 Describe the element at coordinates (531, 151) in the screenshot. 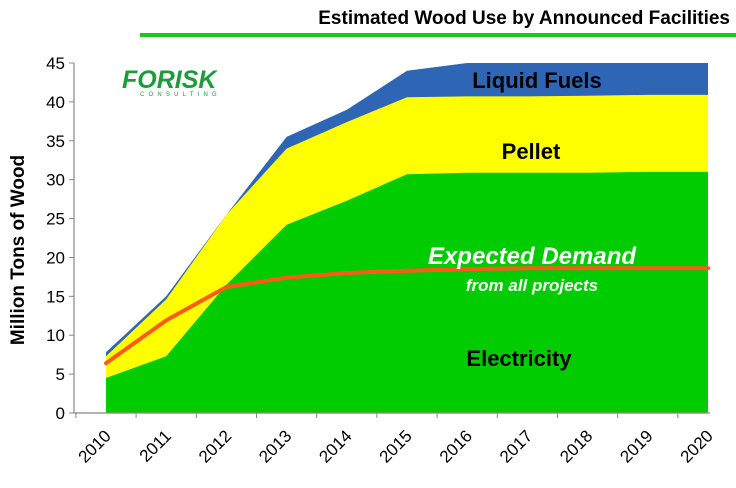

I see `label-pellet: Pellet` at that location.